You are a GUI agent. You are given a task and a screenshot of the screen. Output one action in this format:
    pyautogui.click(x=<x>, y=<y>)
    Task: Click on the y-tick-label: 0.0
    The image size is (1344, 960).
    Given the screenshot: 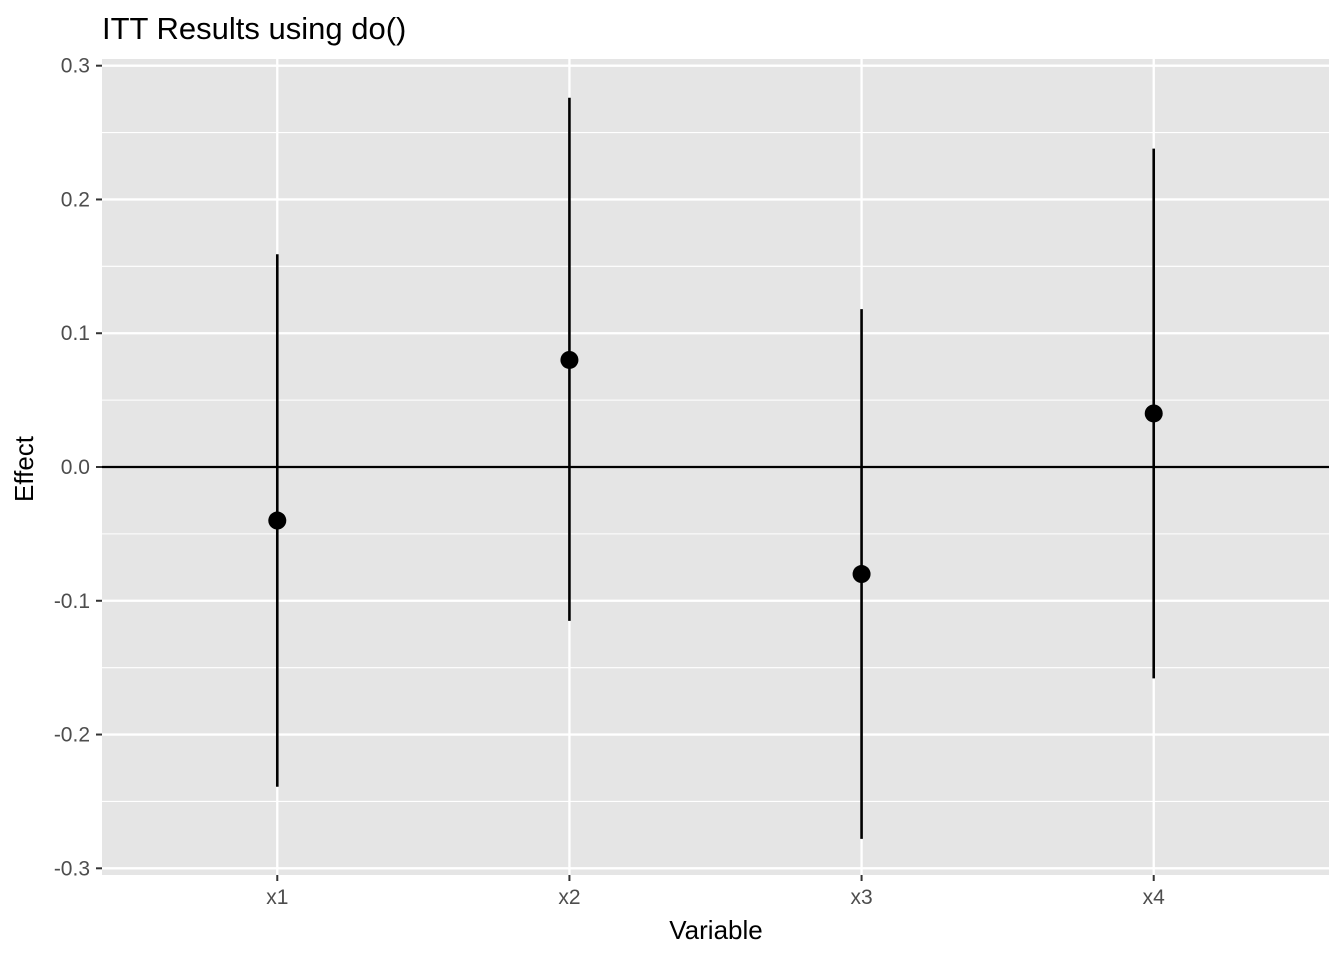 What is the action you would take?
    pyautogui.click(x=75, y=467)
    